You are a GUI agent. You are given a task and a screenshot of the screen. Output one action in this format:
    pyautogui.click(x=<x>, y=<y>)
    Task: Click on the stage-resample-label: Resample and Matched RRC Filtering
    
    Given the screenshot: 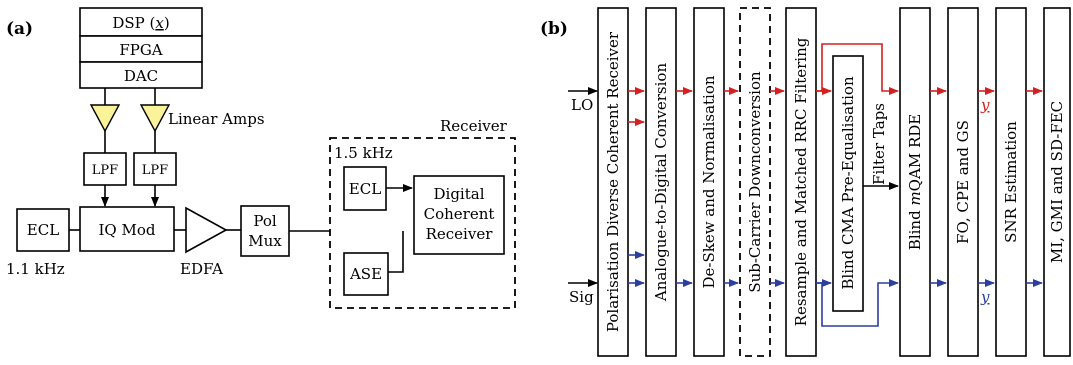 What is the action you would take?
    pyautogui.click(x=801, y=181)
    